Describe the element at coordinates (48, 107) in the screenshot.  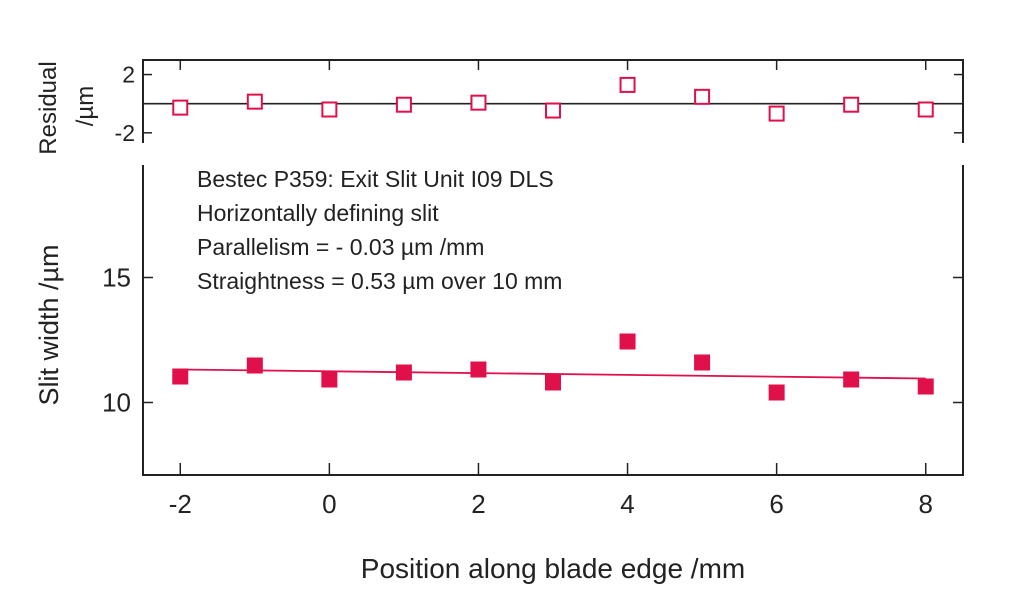
I see `residual-ylabel-line1: Residual` at that location.